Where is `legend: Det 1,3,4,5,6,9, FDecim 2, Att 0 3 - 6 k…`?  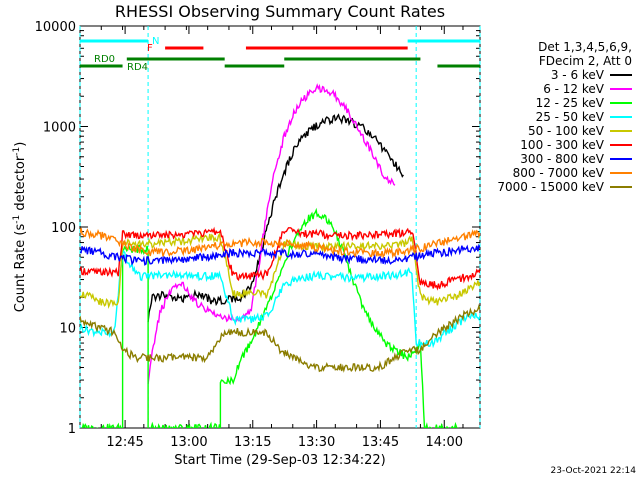 legend: Det 1,3,4,5,6,9, FDecim 2, Att 0 3 - 6 k… is located at coordinates (557, 117).